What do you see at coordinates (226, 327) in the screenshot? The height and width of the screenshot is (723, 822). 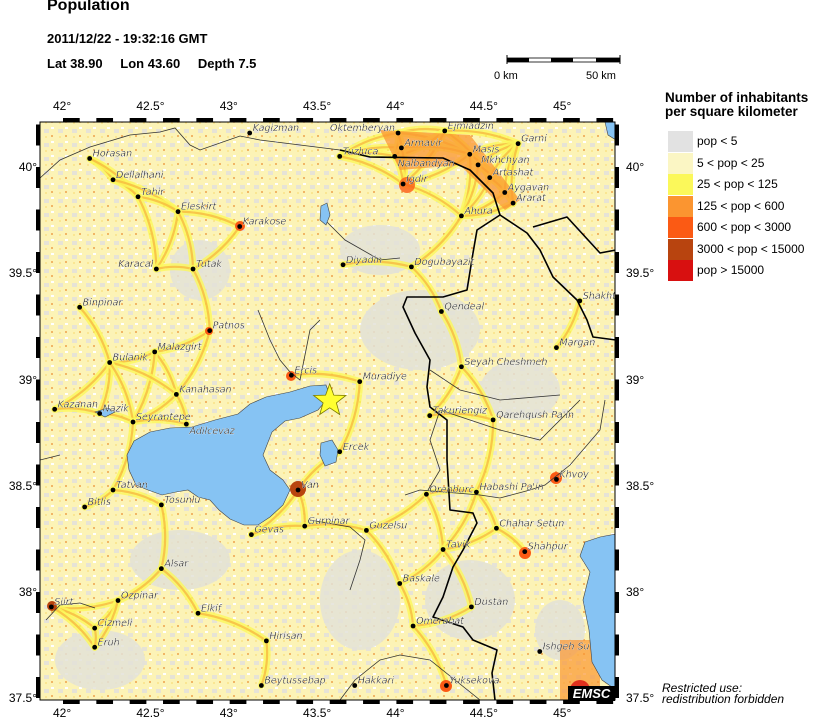 I see `city: Patnos` at bounding box center [226, 327].